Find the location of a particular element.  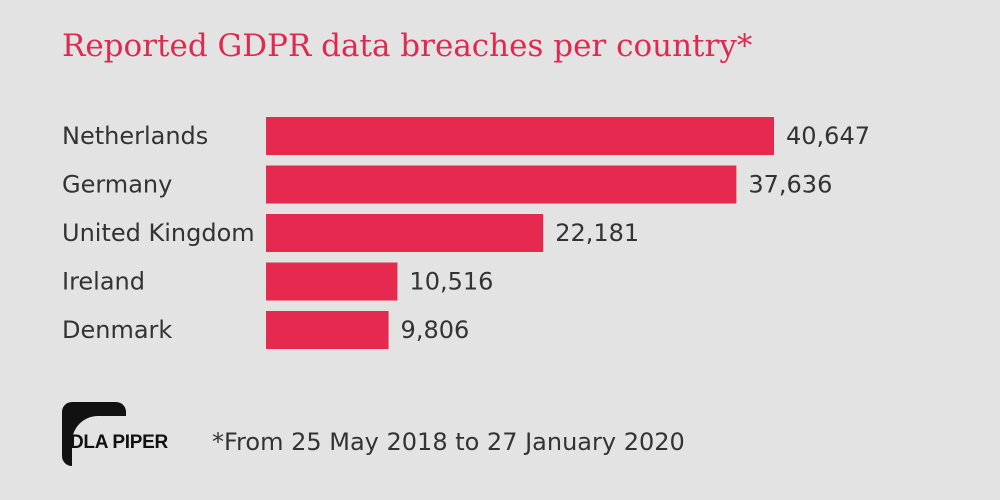

value-label: 37,636 is located at coordinates (790, 185).